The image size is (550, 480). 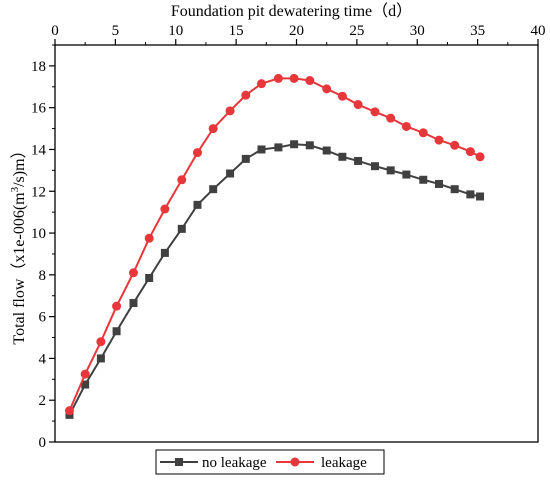 What do you see at coordinates (179, 462) in the screenshot?
I see `legend-marker-no-leakage` at bounding box center [179, 462].